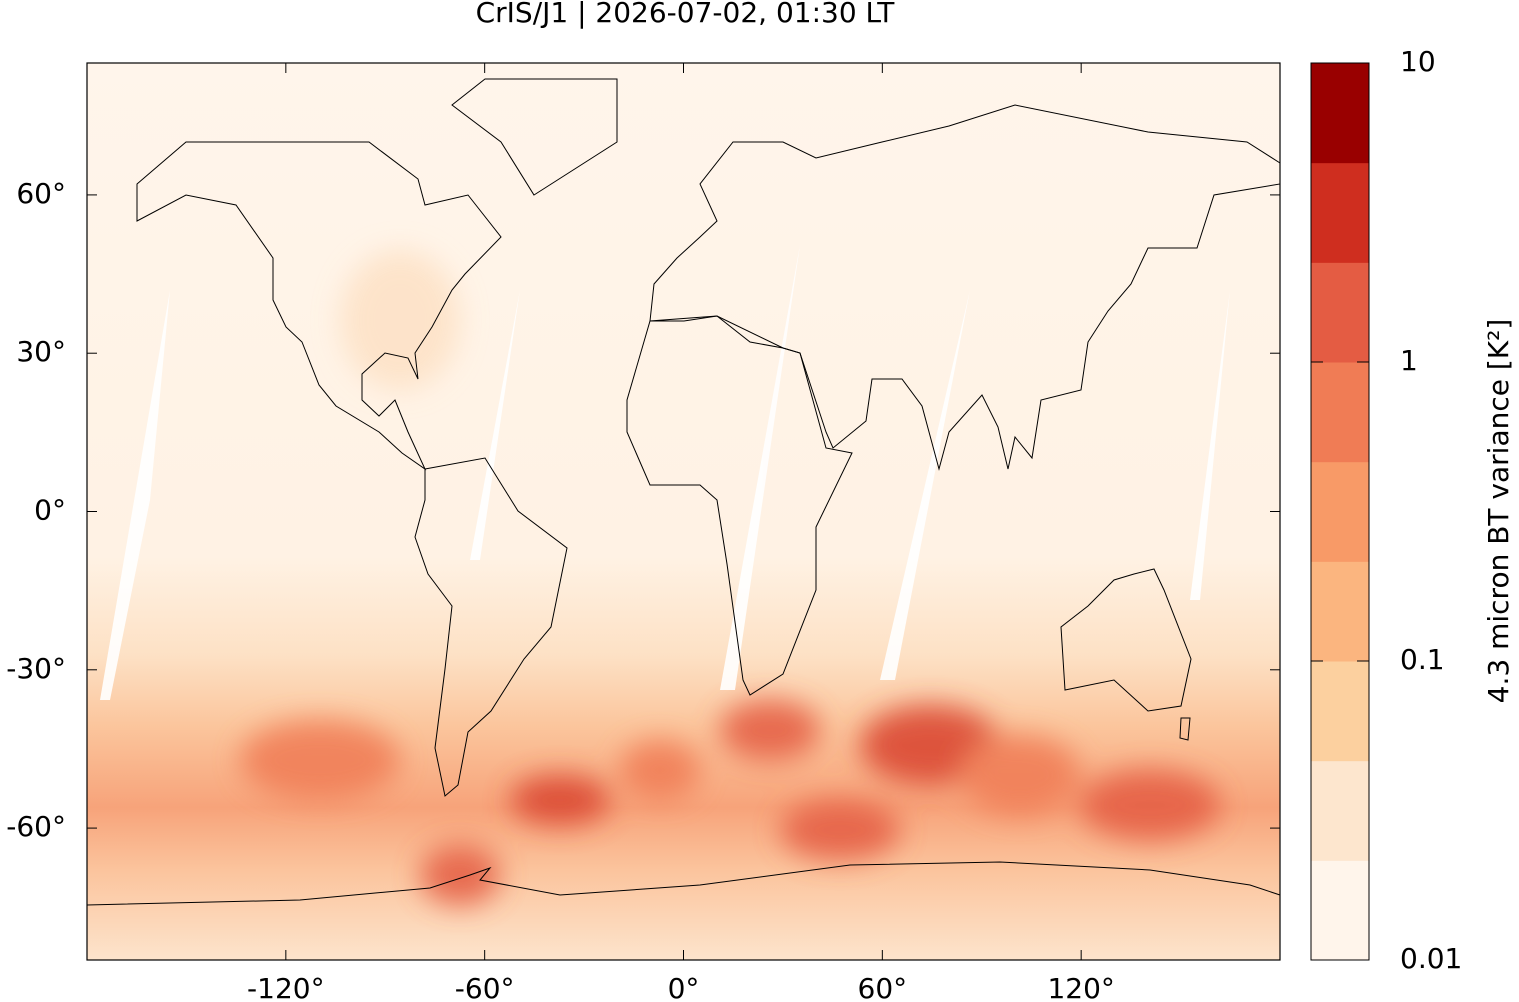 Image resolution: width=1519 pixels, height=1002 pixels. I want to click on x-tick-label: 60°, so click(883, 987).